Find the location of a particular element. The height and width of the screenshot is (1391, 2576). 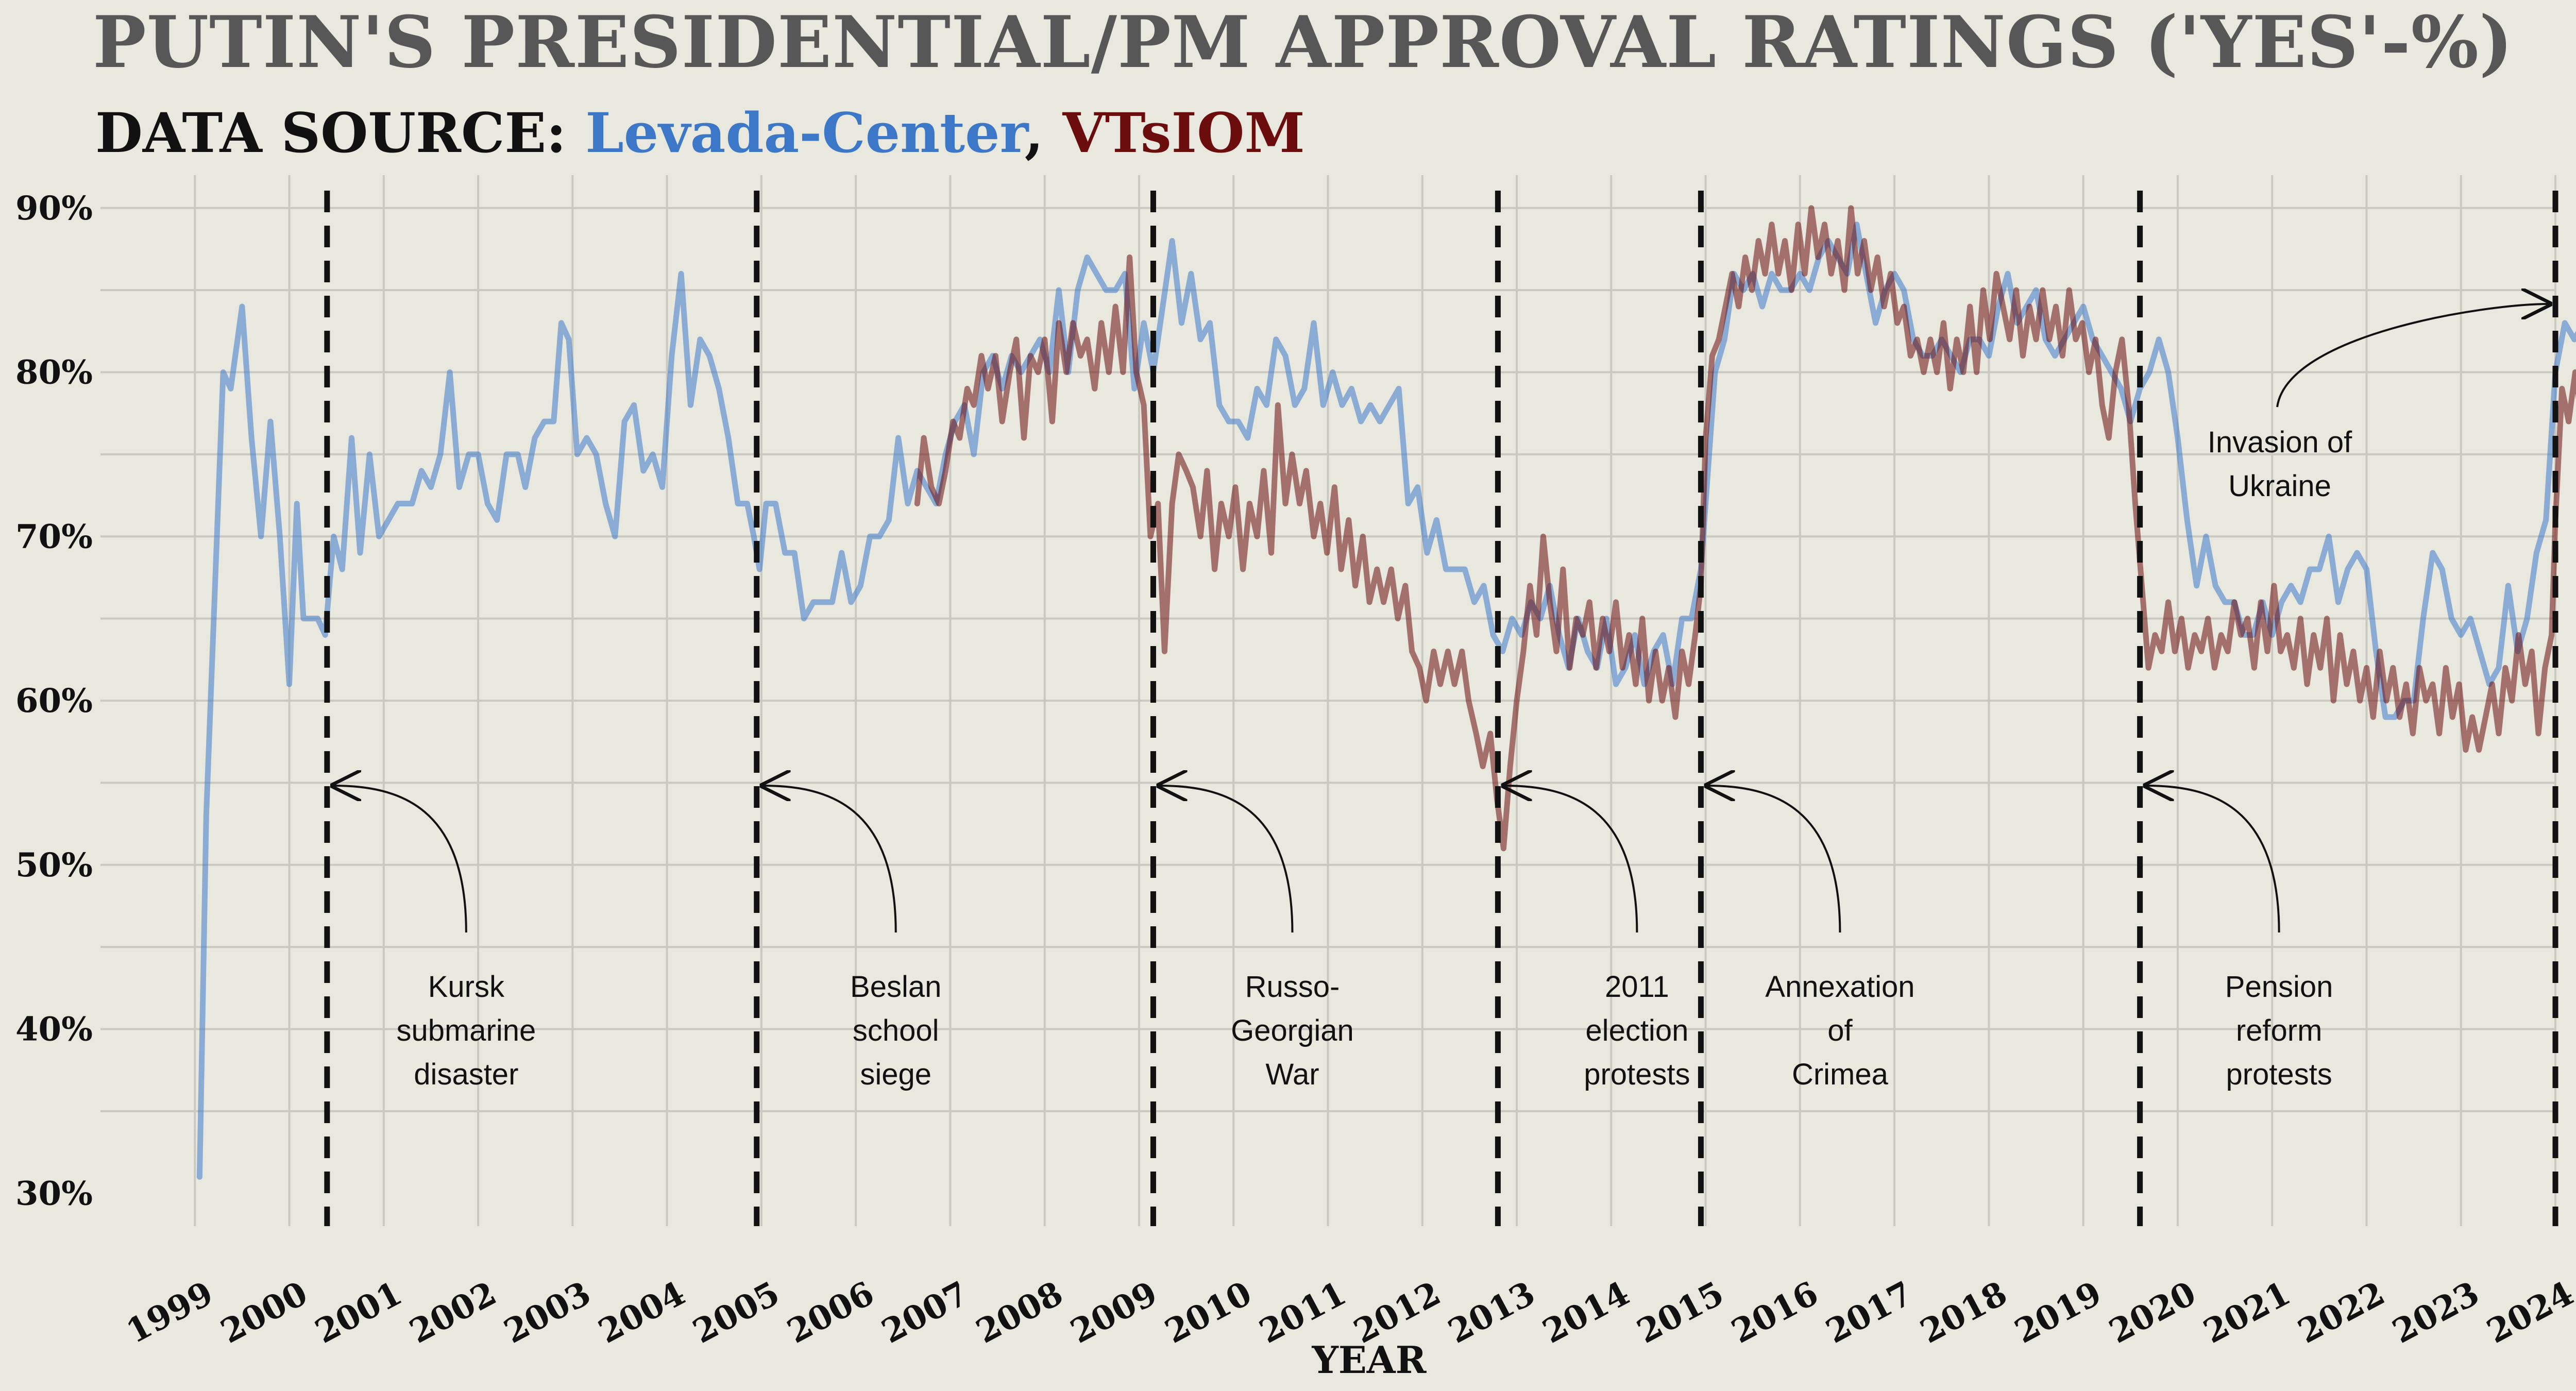

event-label-0-2: disaster is located at coordinates (466, 1074).